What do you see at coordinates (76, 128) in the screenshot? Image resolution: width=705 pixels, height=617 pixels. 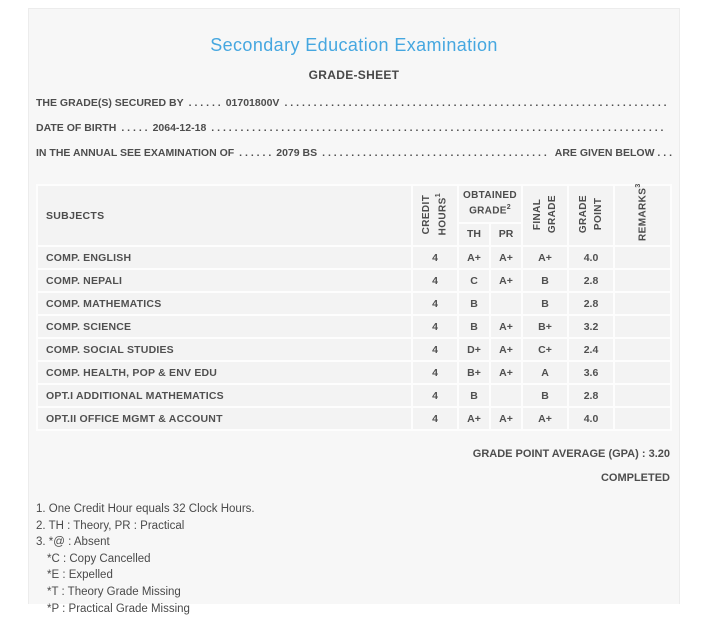 I see `date-of-birth-label: DATE OF BIRTH` at bounding box center [76, 128].